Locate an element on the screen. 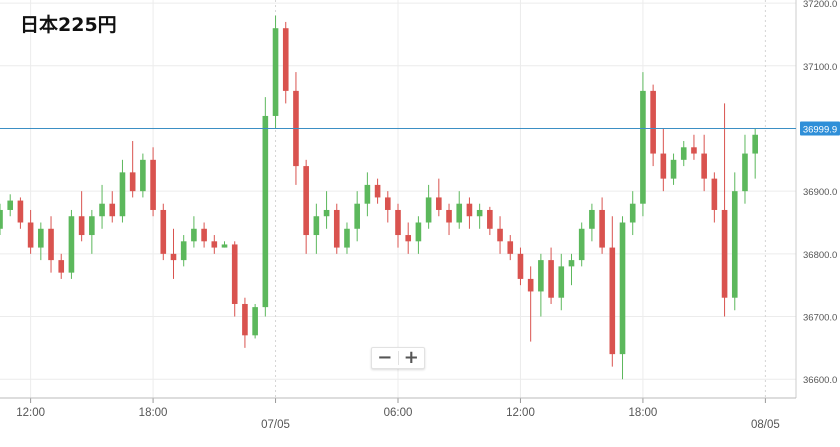 This screenshot has width=840, height=447. y-tick-label: 36800.0 is located at coordinates (820, 255).